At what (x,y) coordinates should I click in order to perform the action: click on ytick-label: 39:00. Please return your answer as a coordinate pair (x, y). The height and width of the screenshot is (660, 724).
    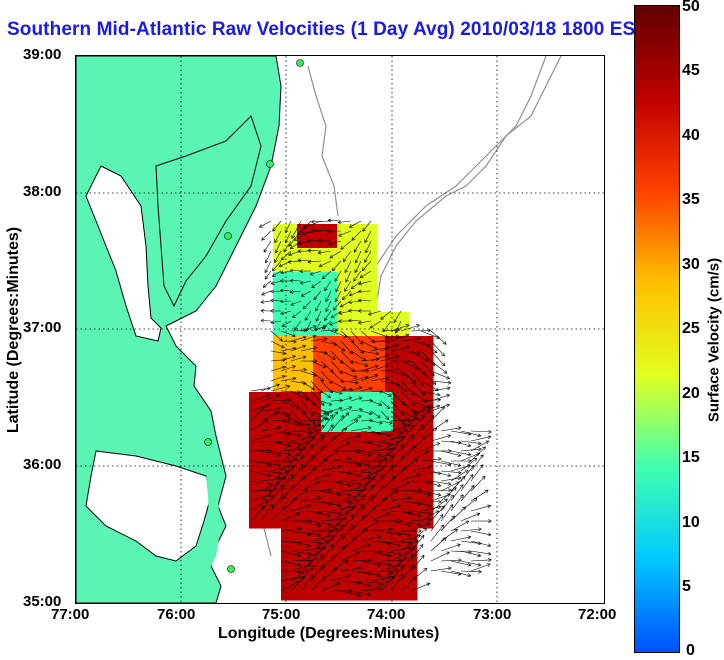
    Looking at the image, I should click on (42, 54).